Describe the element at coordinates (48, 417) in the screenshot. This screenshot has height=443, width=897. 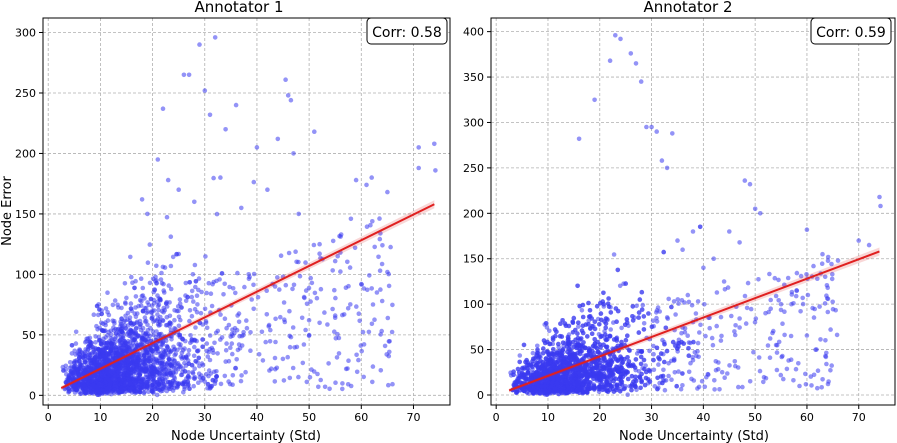
I see `x-tick-label: 0` at that location.